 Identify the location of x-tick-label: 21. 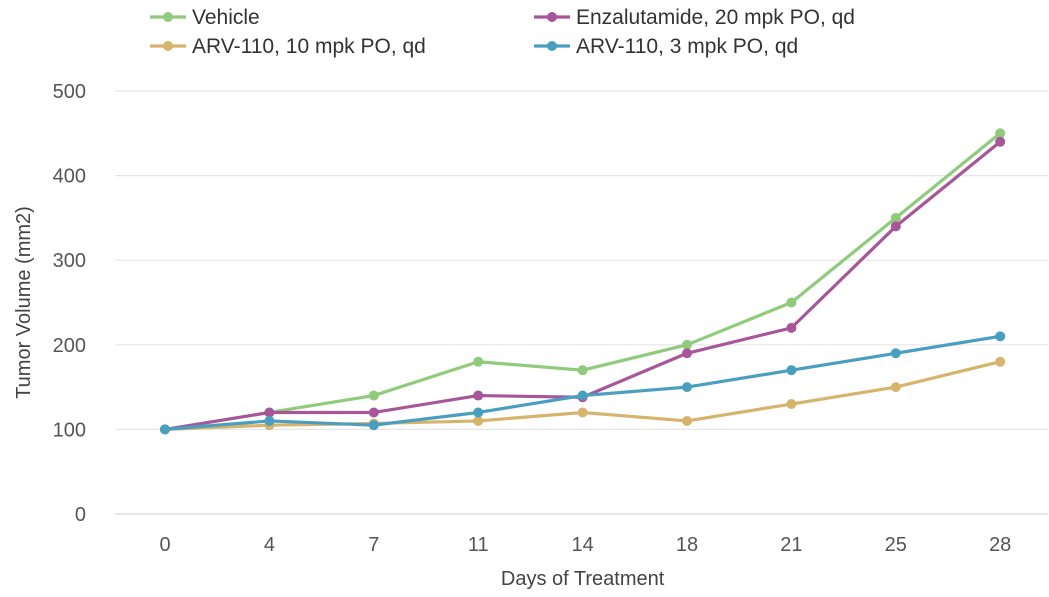
(791, 545).